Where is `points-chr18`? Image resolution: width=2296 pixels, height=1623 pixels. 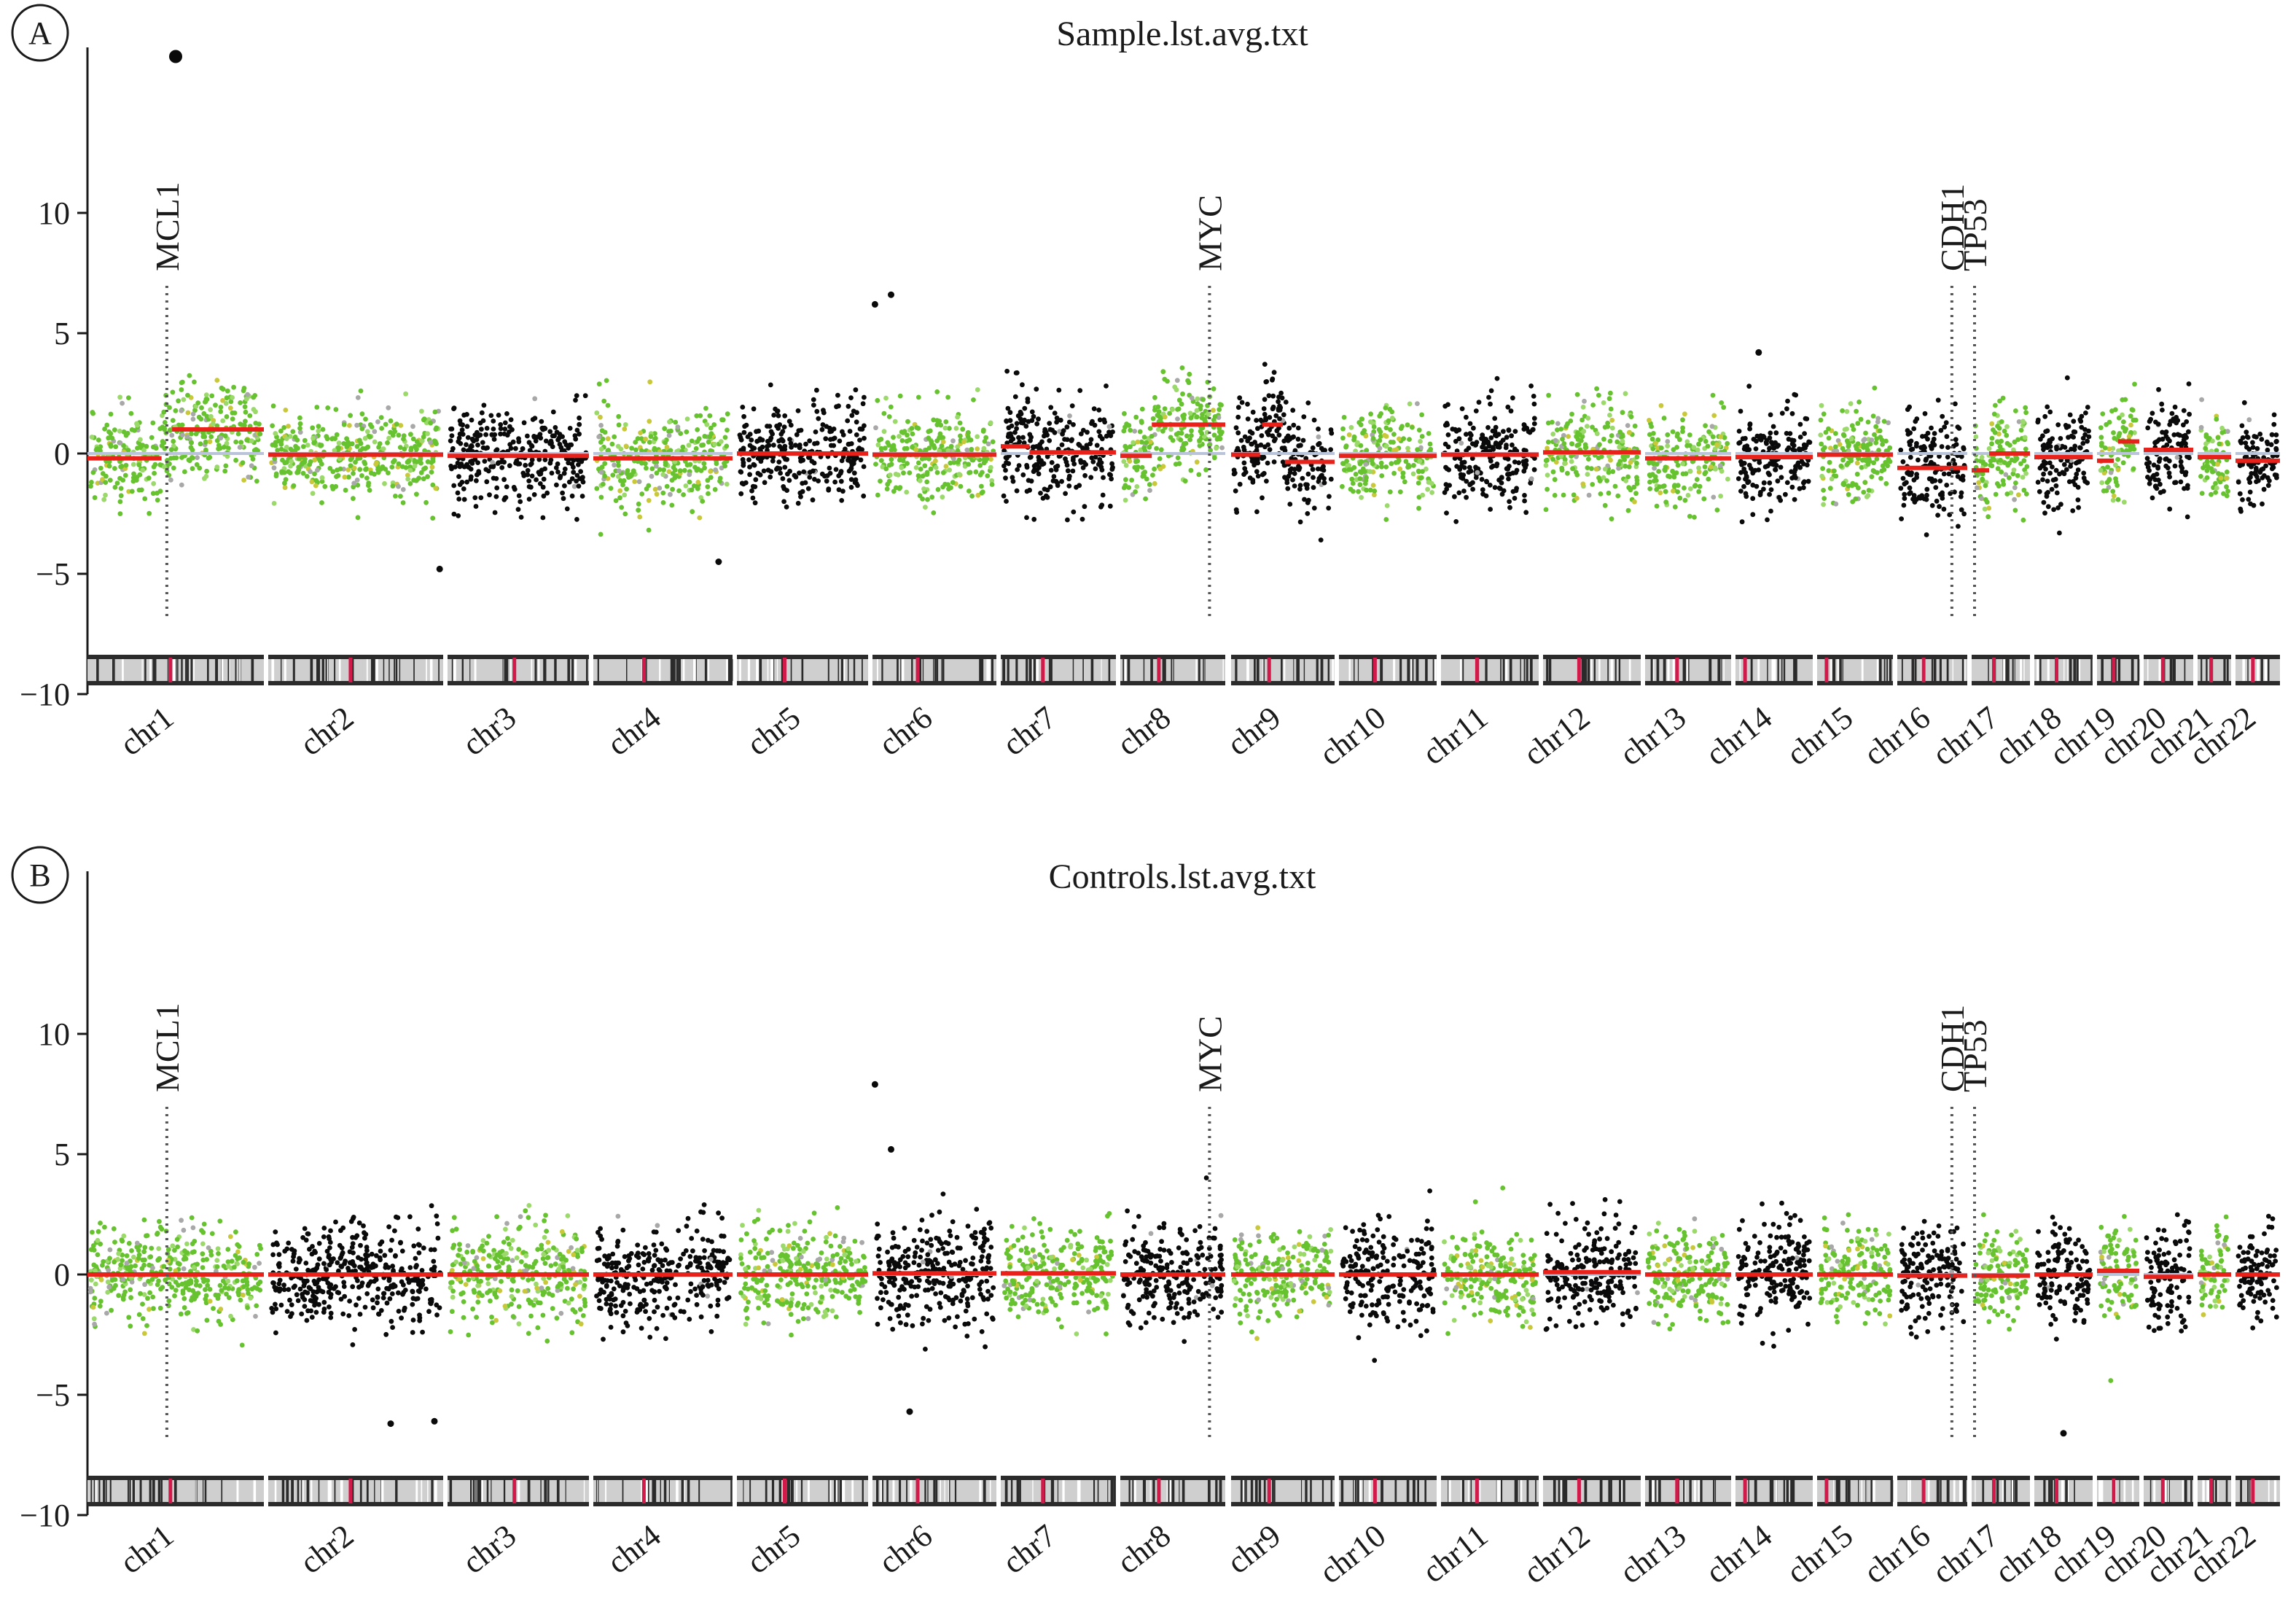 points-chr18 is located at coordinates (2064, 1278).